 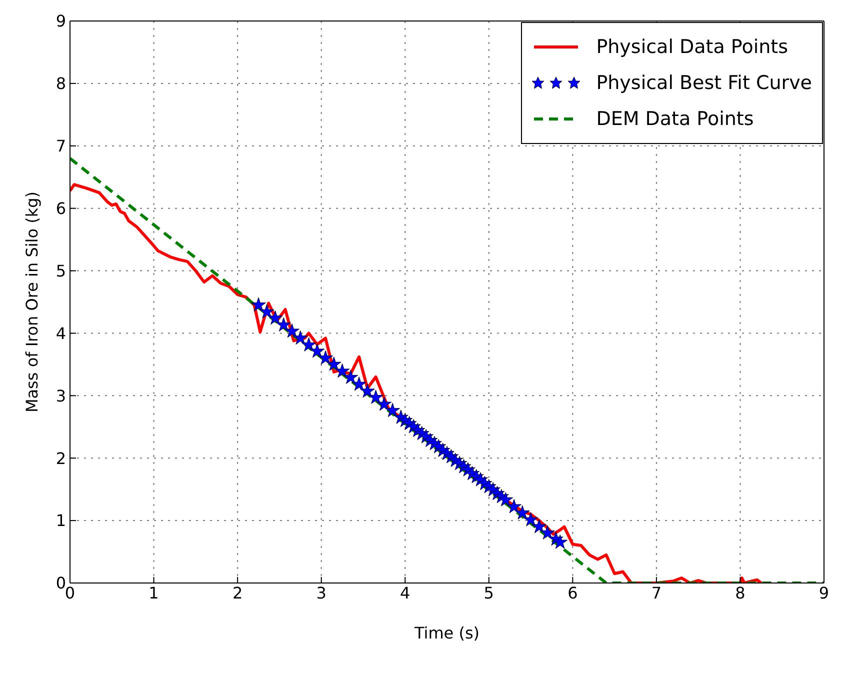 What do you see at coordinates (61, 21) in the screenshot?
I see `y-tick-label: 9` at bounding box center [61, 21].